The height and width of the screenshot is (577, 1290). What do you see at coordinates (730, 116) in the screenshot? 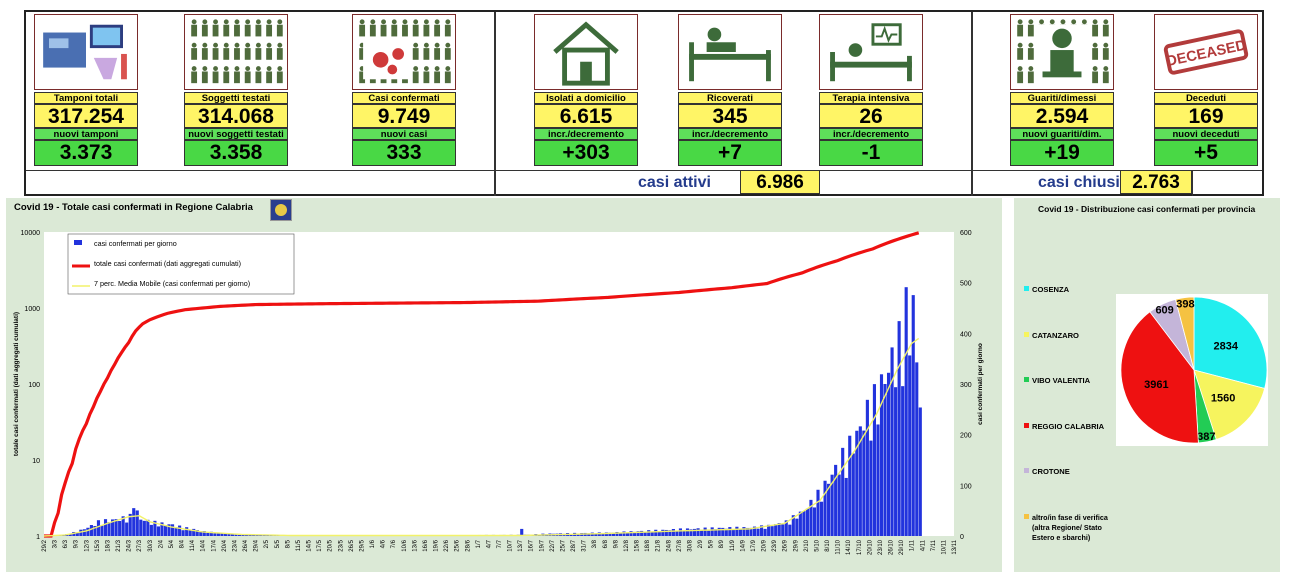
I see `card-value: 345` at bounding box center [730, 116].